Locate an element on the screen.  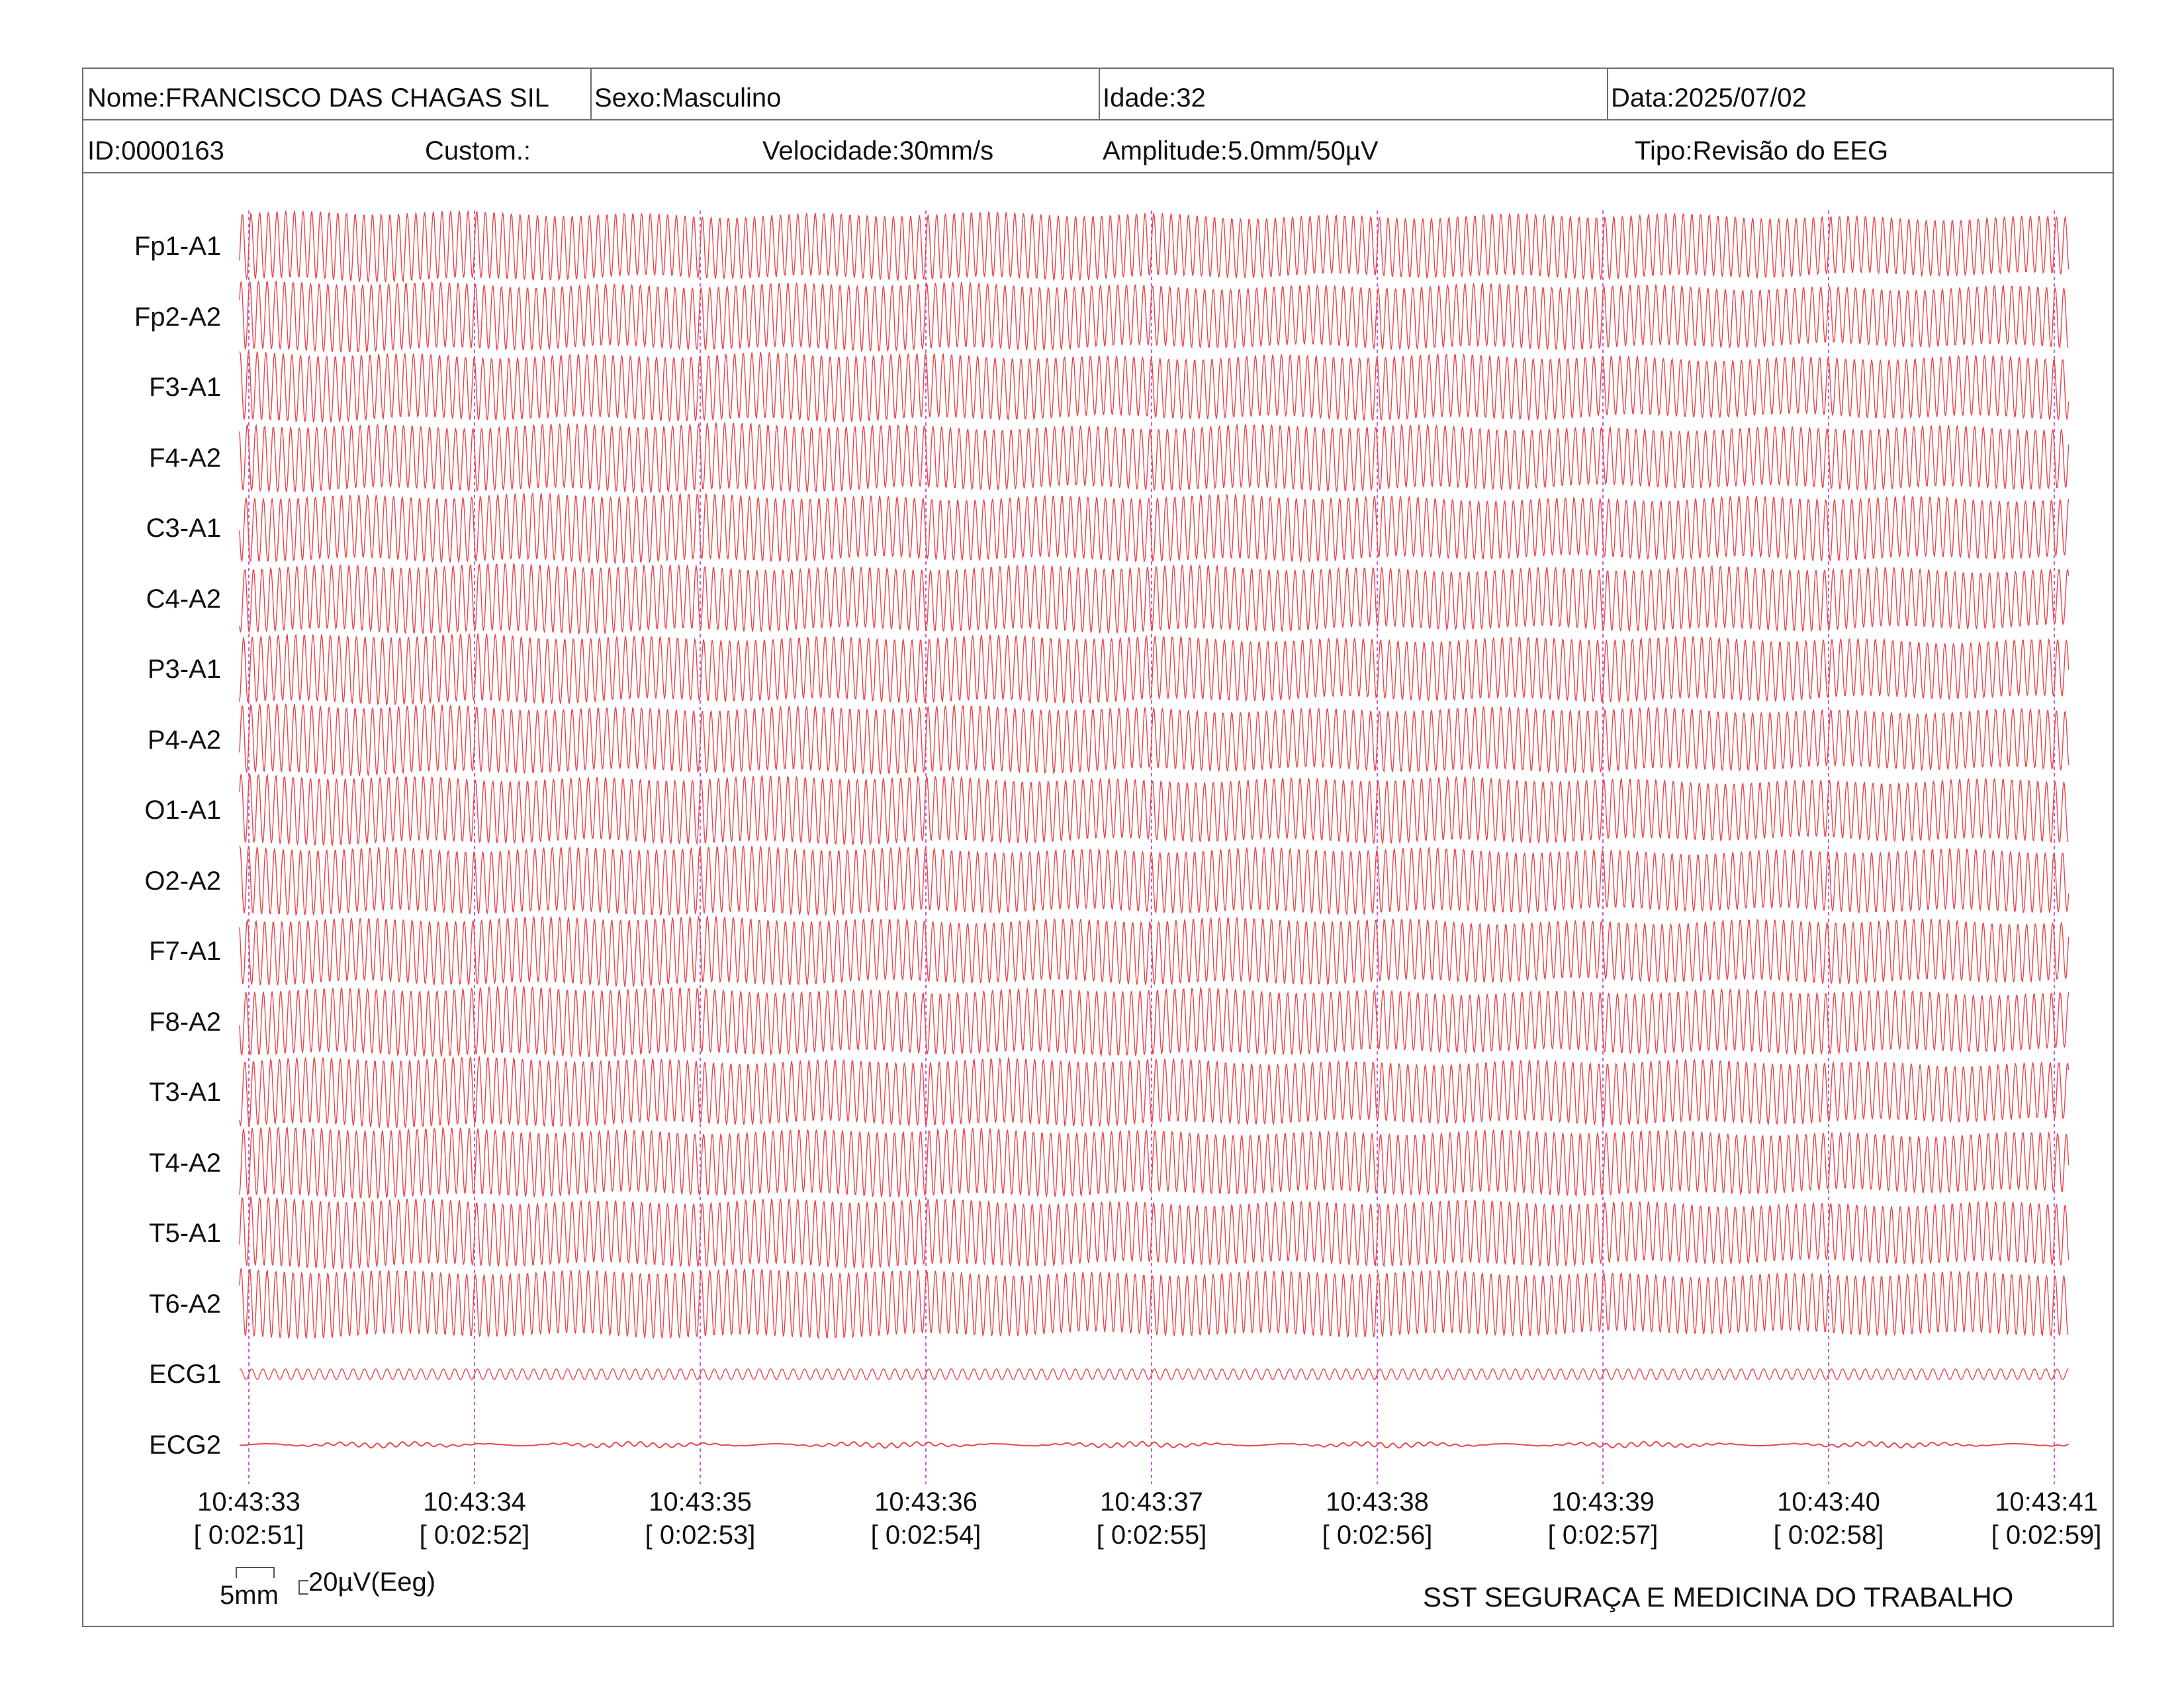
time-tick-elapsed: [ 0:02:59] is located at coordinates (2046, 1535).